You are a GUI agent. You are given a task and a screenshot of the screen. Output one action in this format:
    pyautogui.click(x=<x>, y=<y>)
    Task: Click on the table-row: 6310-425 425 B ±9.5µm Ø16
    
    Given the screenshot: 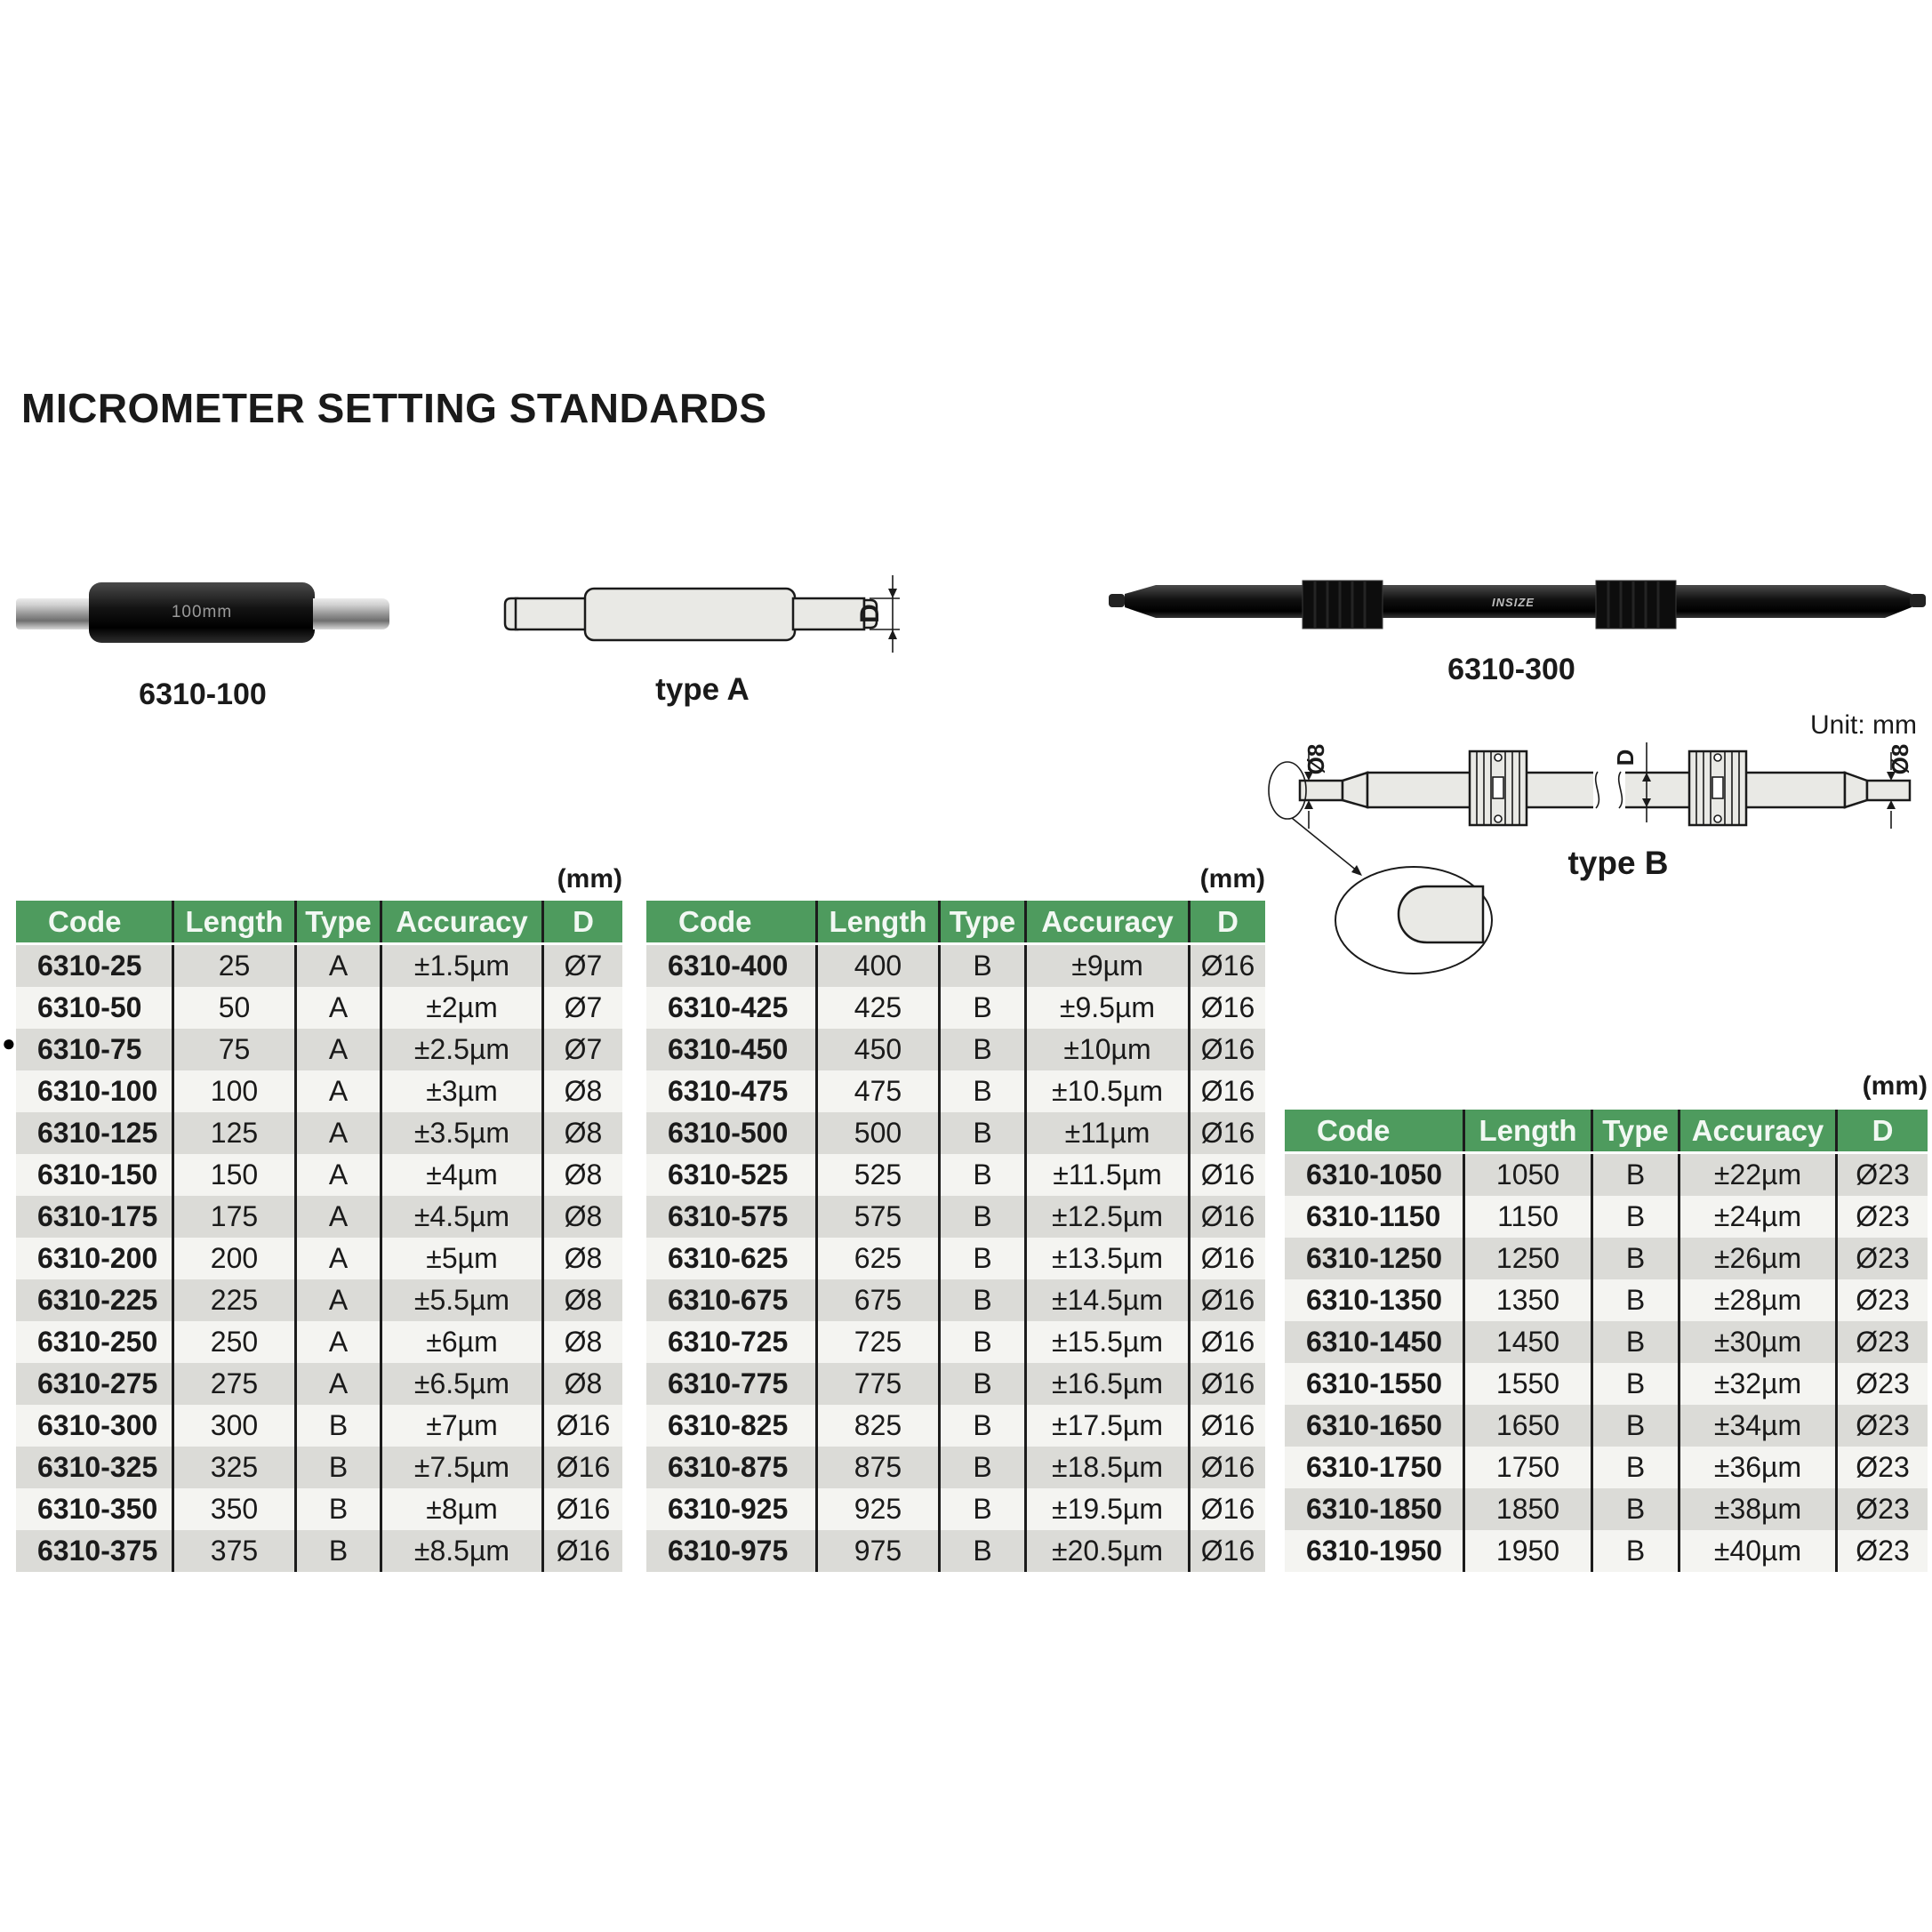 What is the action you would take?
    pyautogui.click(x=956, y=1008)
    